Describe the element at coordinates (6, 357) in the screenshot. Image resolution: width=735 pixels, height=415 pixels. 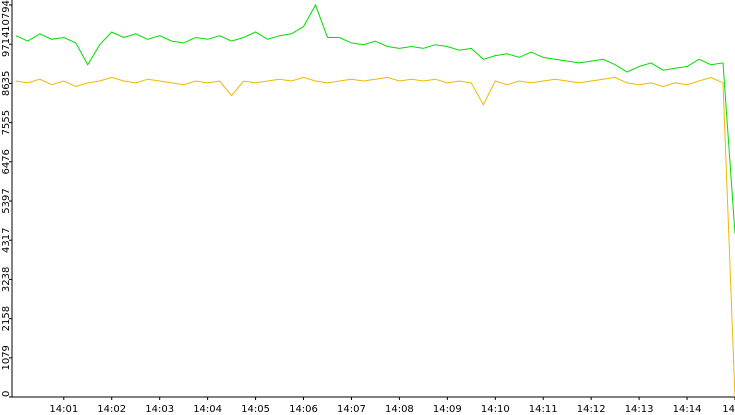
I see `y-tick-label: 1079` at that location.